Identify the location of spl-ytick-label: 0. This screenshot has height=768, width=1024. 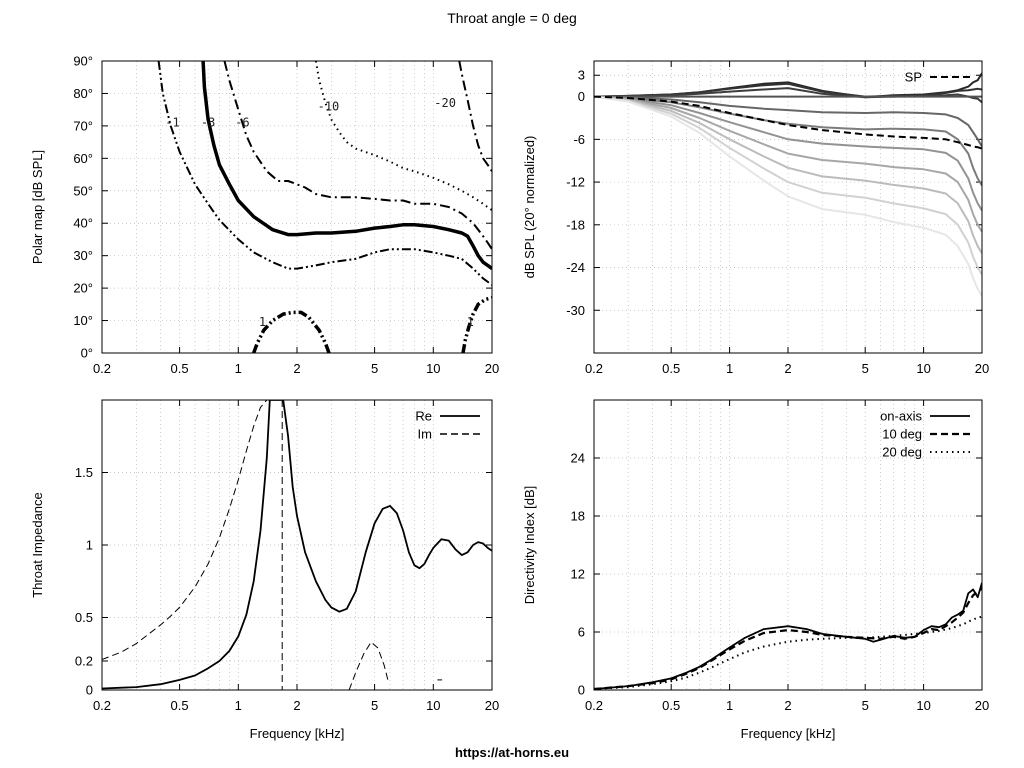
(581, 96).